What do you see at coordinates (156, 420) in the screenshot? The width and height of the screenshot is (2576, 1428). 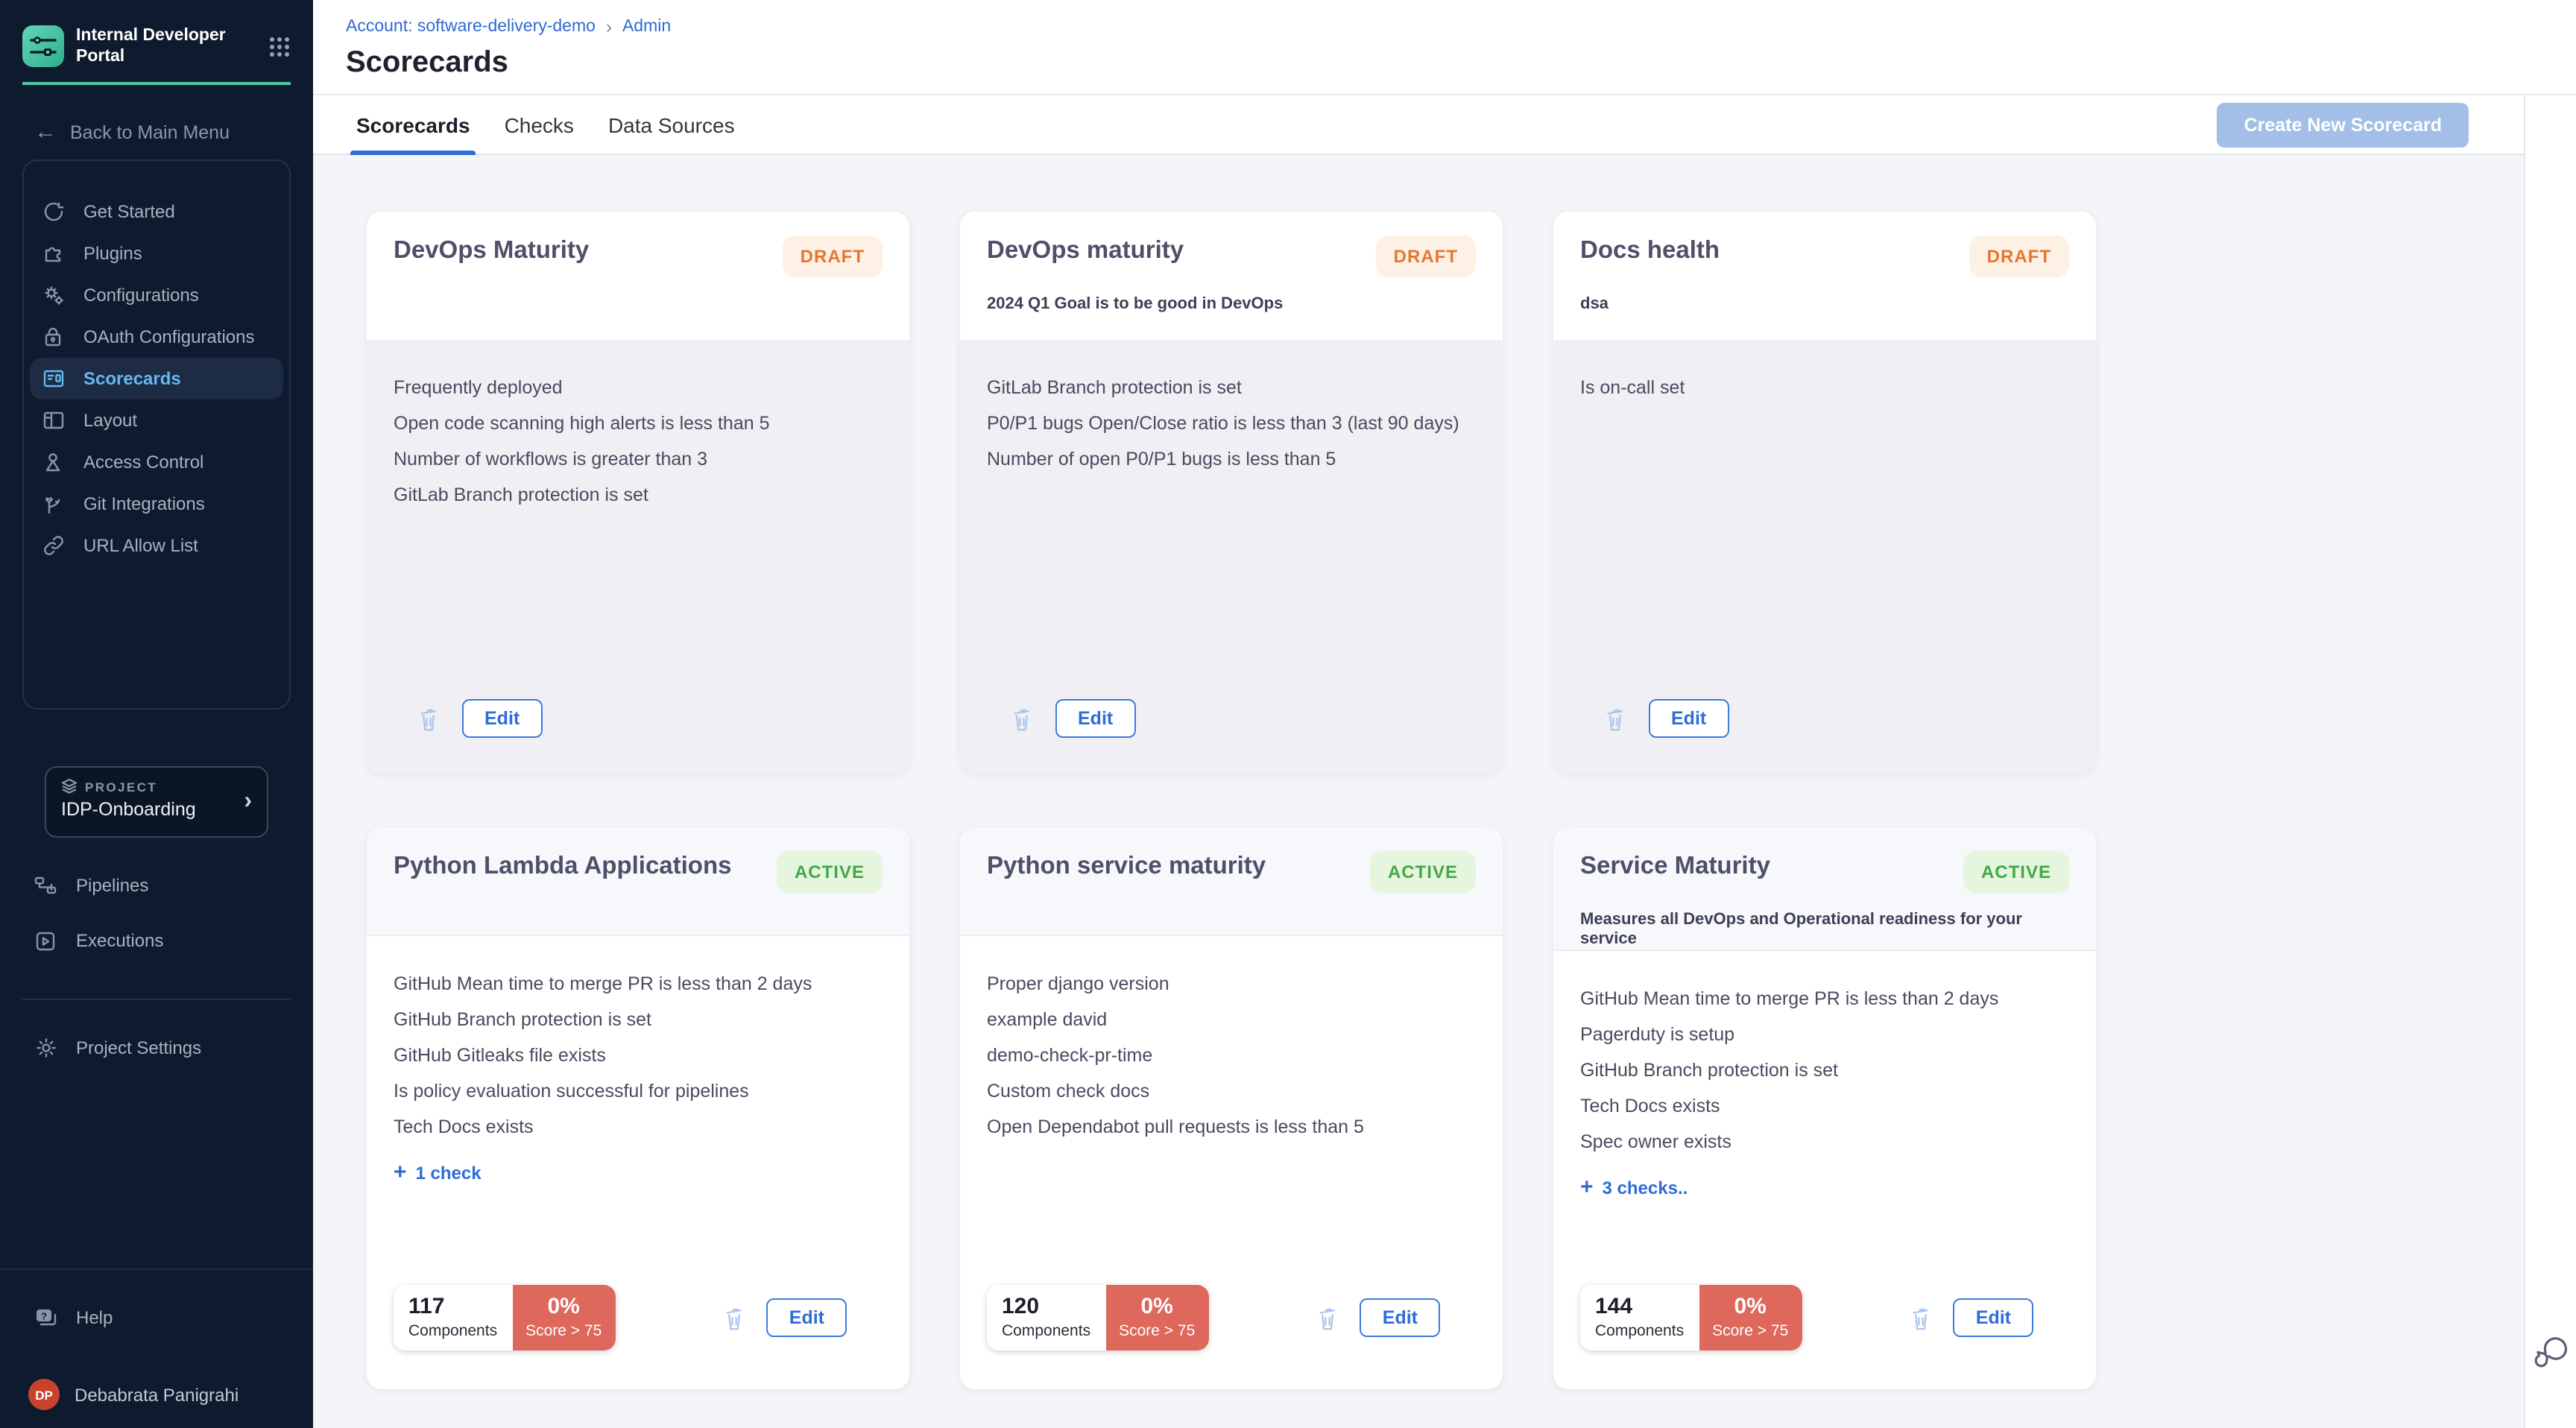 I see `sidebar-item-layout: Layout` at bounding box center [156, 420].